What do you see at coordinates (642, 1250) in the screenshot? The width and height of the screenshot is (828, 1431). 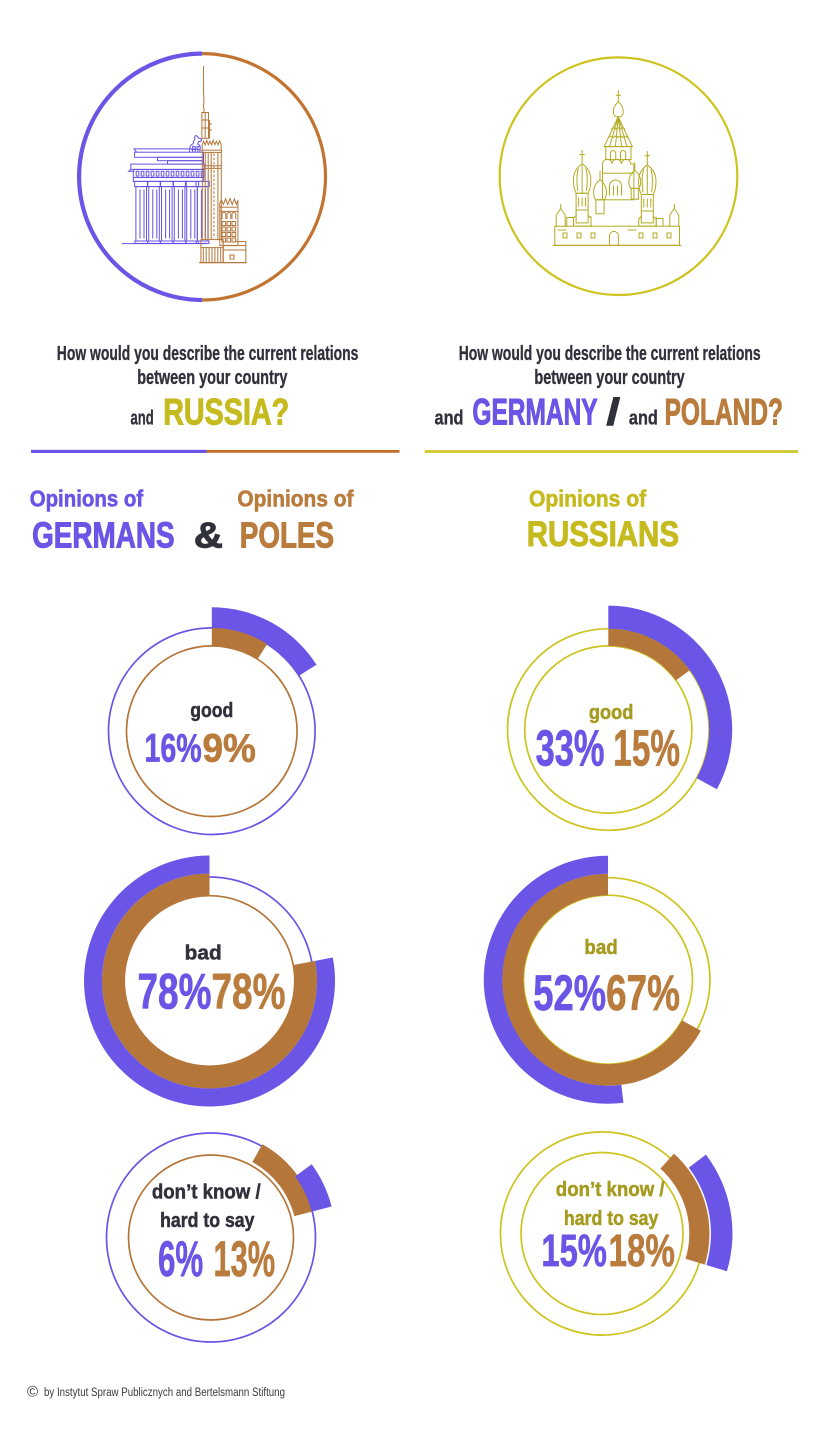 I see `svg-text: 18%` at bounding box center [642, 1250].